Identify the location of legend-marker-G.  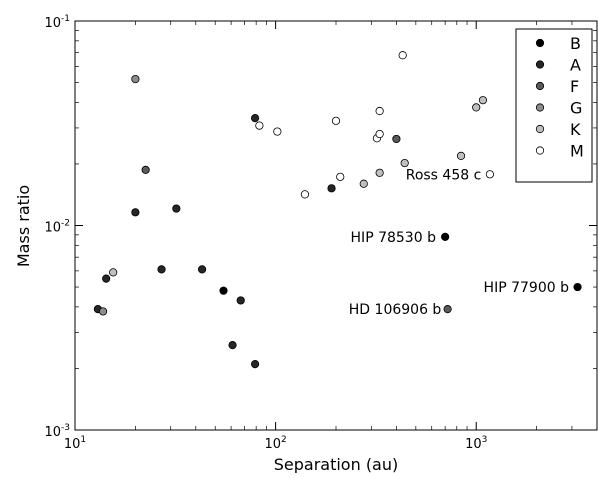
(540, 107).